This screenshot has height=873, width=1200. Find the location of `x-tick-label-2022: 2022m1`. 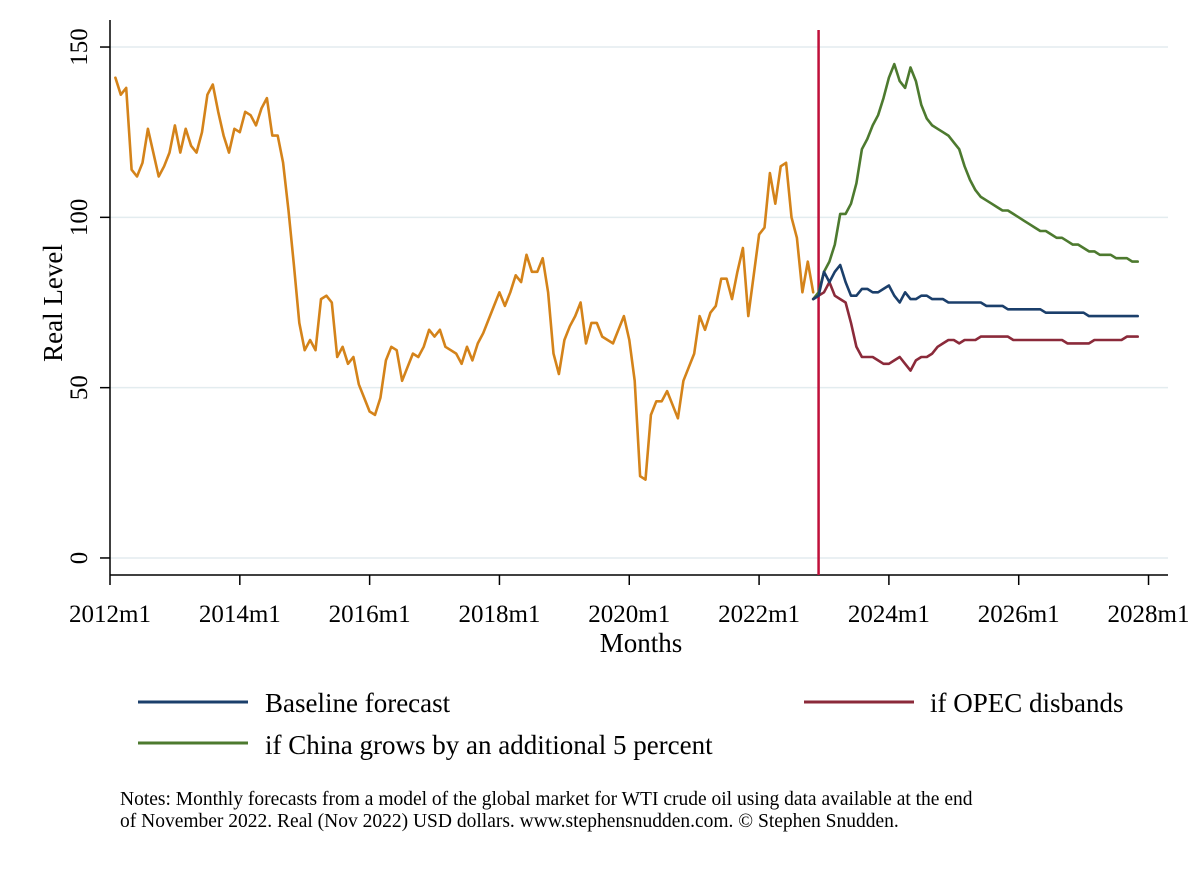

x-tick-label-2022: 2022m1 is located at coordinates (759, 614).